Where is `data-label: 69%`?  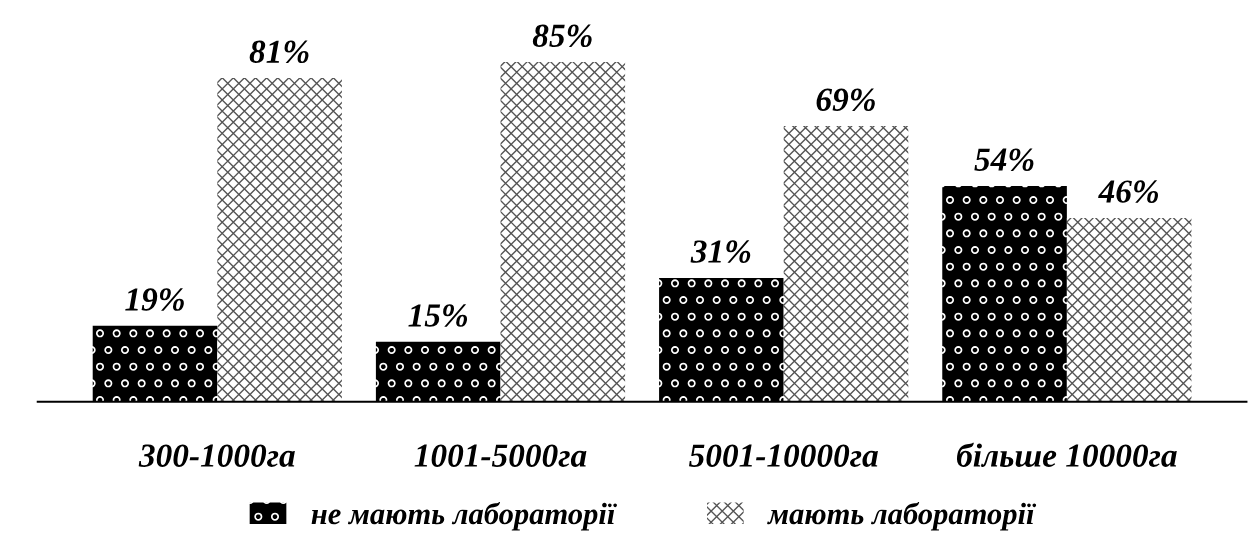 data-label: 69% is located at coordinates (845, 100).